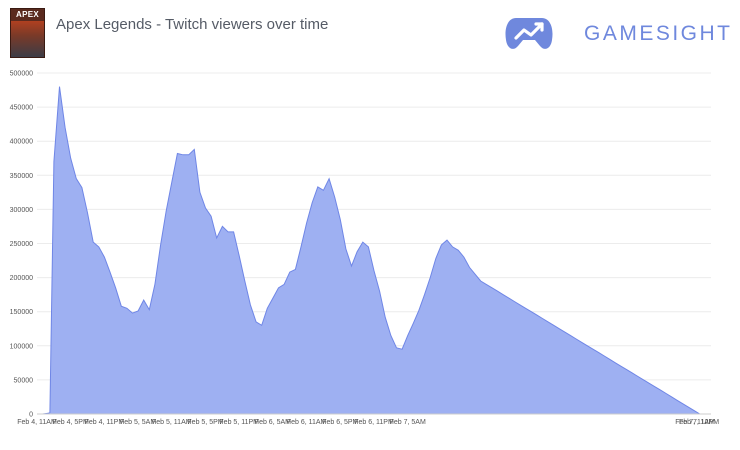 The height and width of the screenshot is (450, 740). Describe the element at coordinates (205, 422) in the screenshot. I see `x-tick-label-5: Feb 5, 5PM` at that location.